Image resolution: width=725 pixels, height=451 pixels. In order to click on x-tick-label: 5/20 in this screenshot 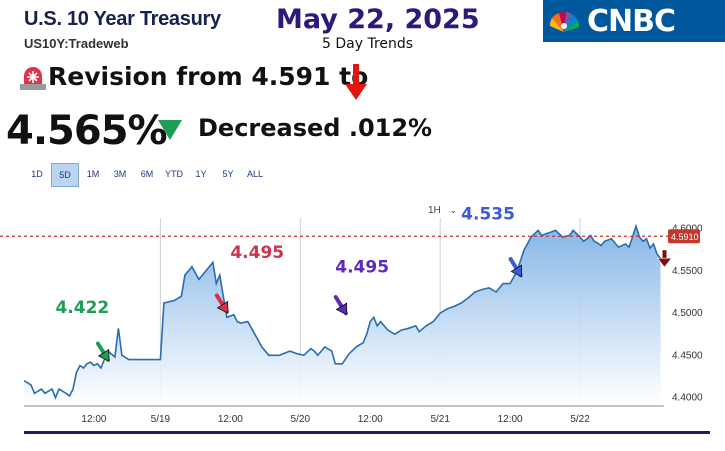, I will do `click(301, 419)`.